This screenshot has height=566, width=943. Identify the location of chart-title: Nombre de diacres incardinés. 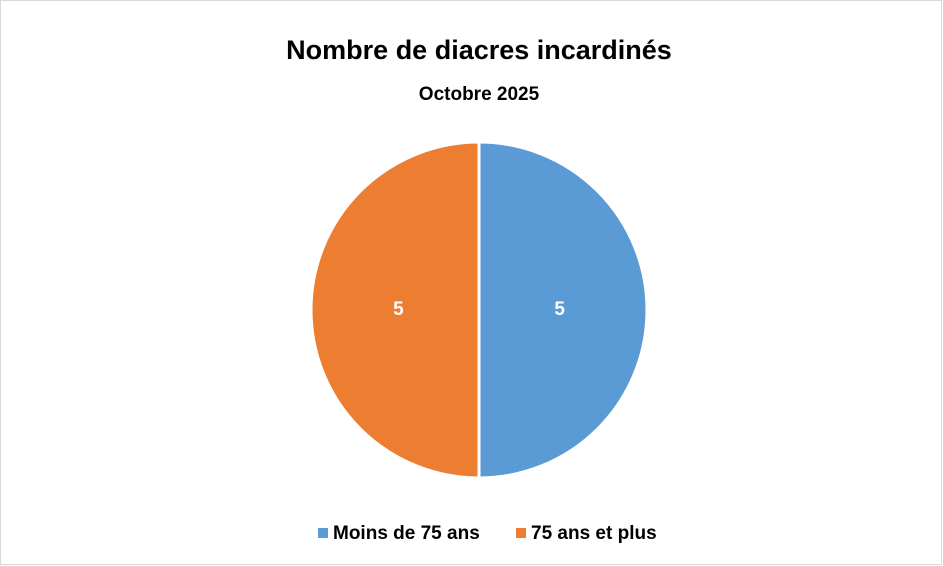
(479, 50).